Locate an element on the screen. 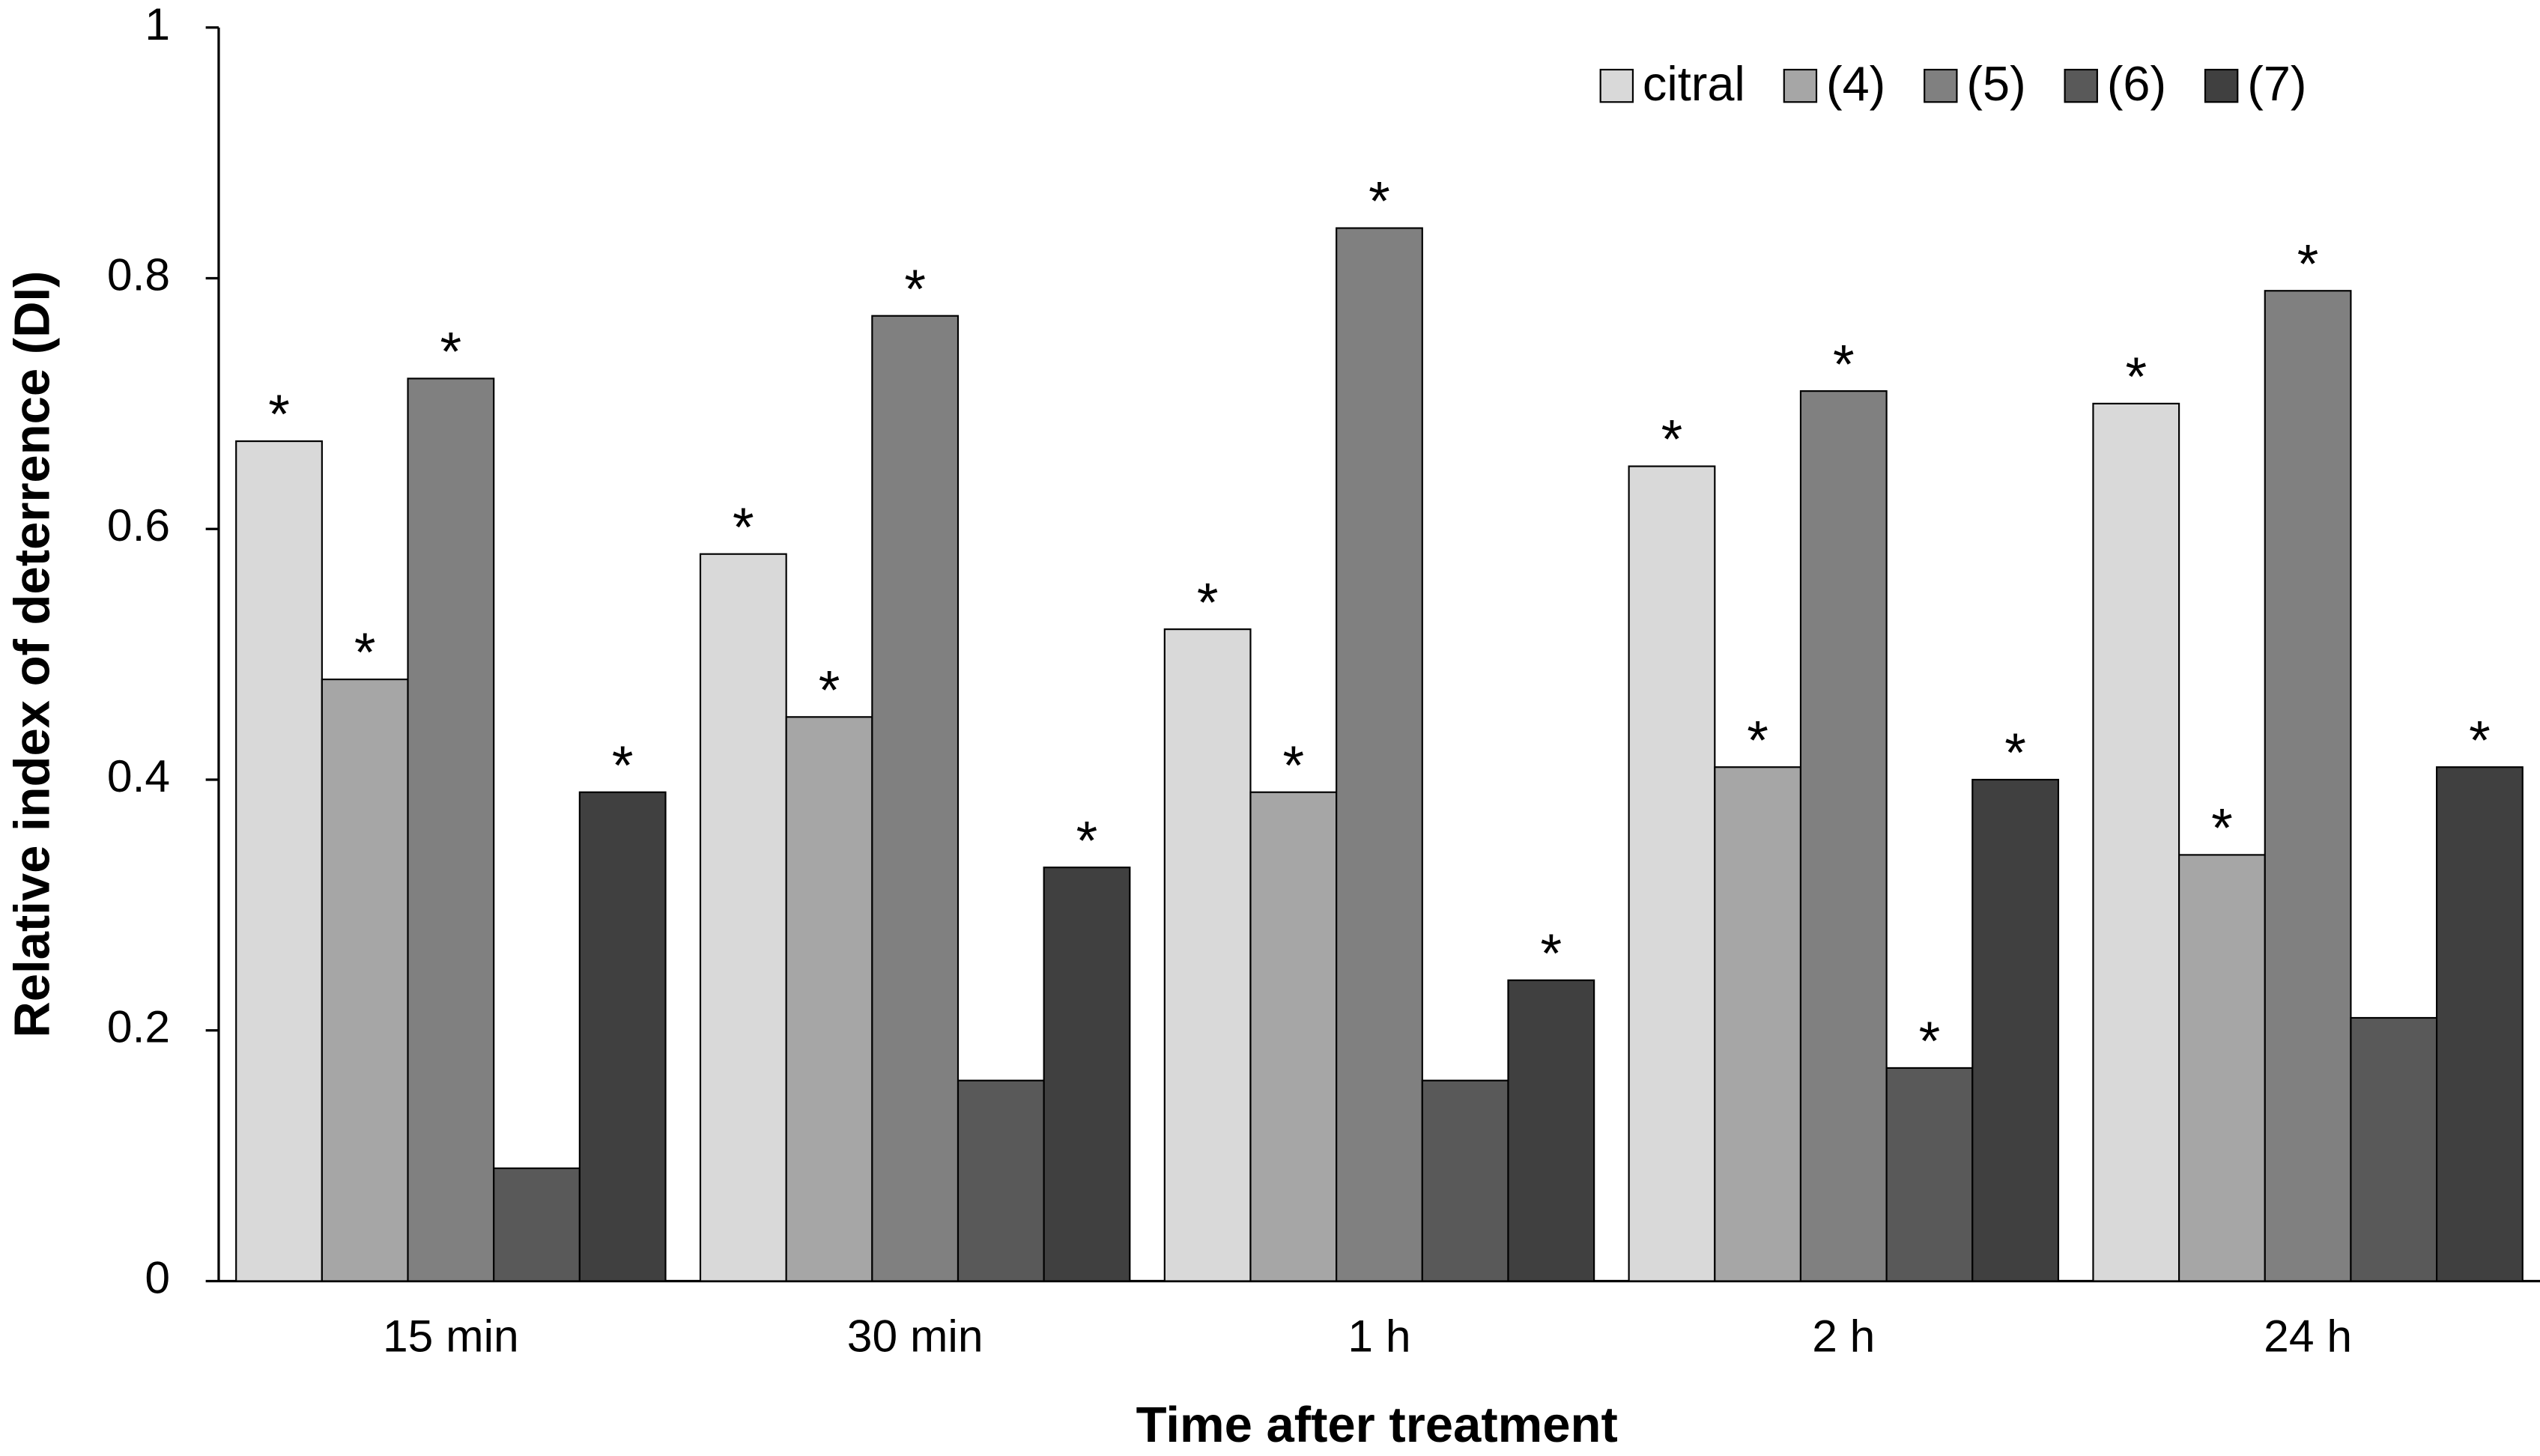  legend-label: citral is located at coordinates (1694, 83).